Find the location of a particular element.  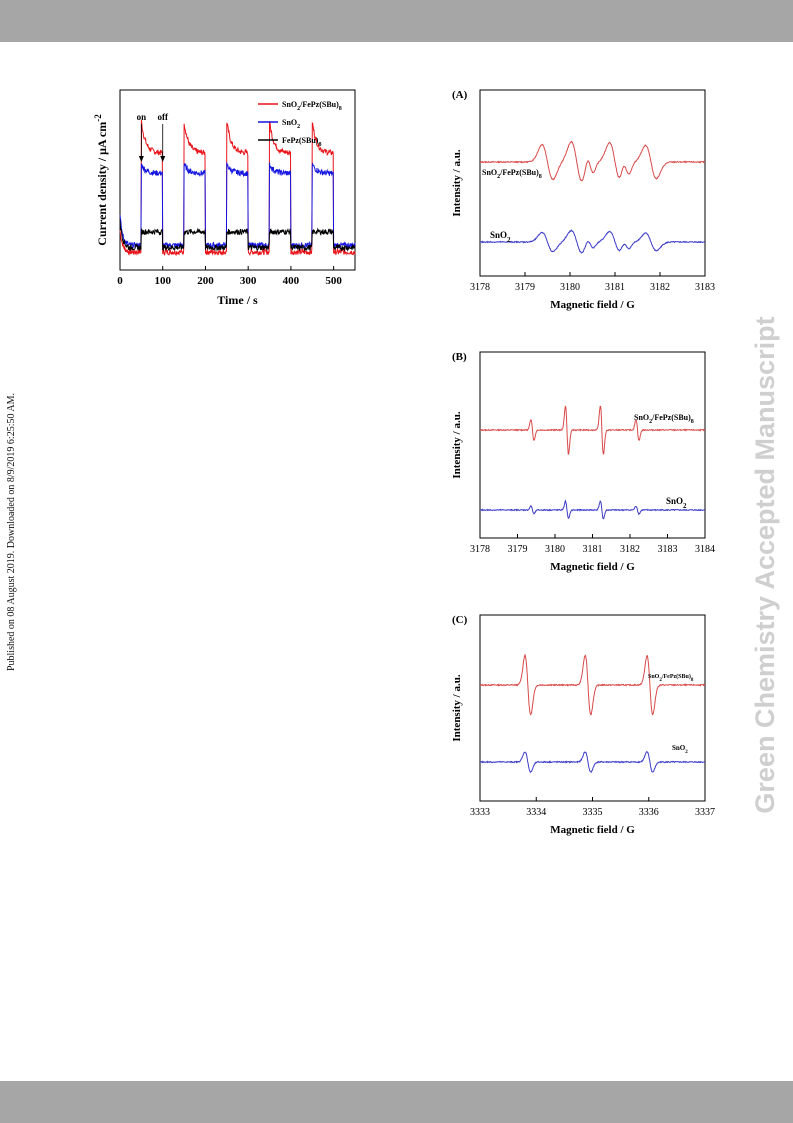

x-tick-label: 300 is located at coordinates (248, 281).